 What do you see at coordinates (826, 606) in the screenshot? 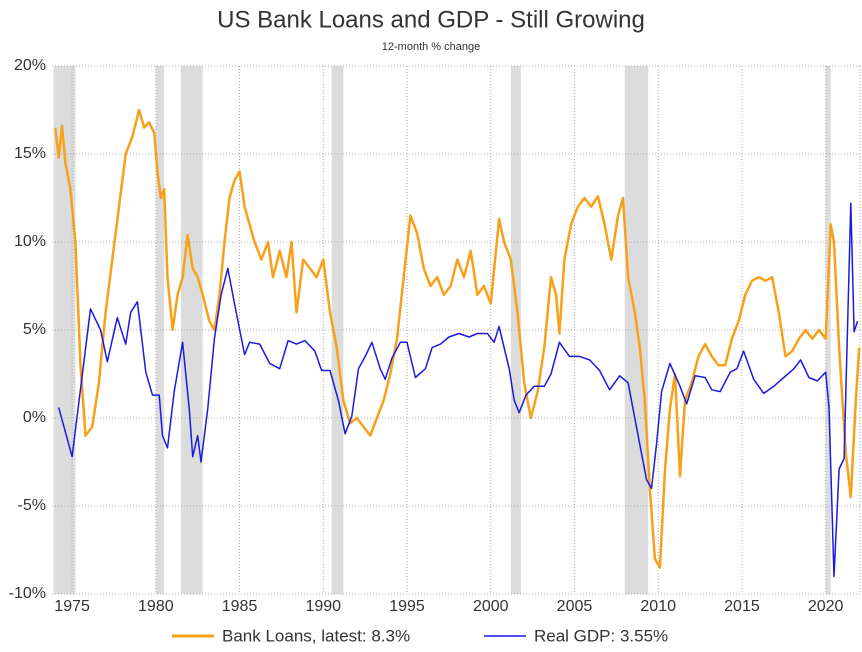
I see `x-tick-label: 2020` at bounding box center [826, 606].